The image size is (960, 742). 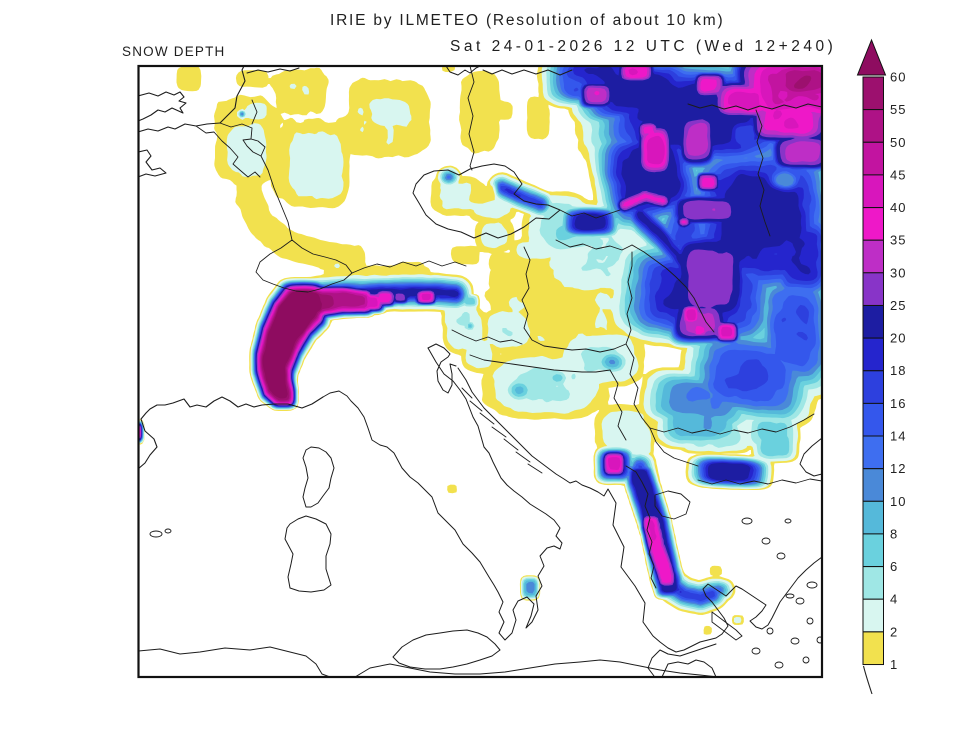 I want to click on svg-text: 10, so click(x=898, y=501).